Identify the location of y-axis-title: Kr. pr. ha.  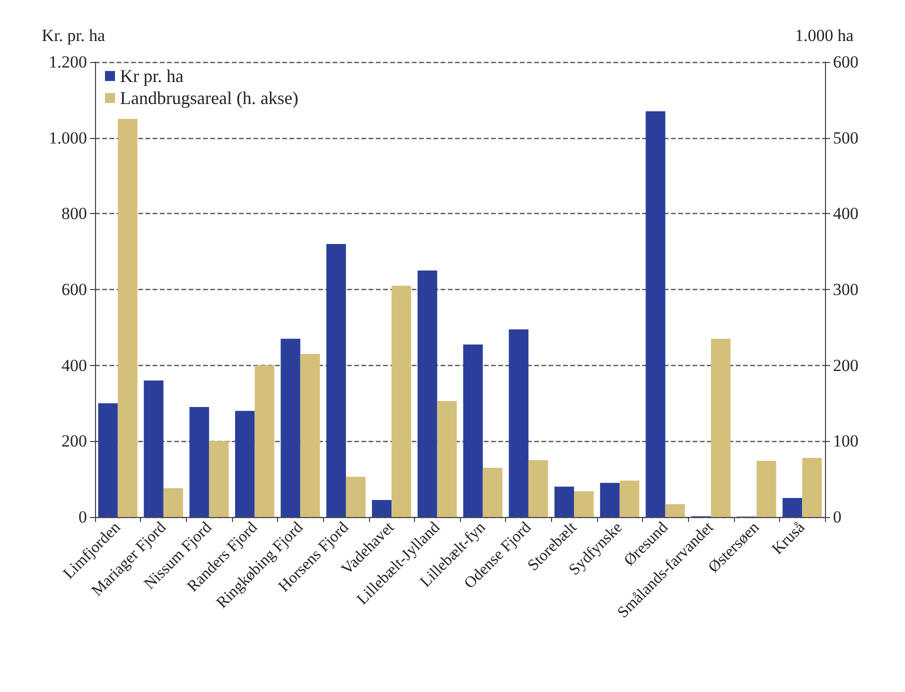
(74, 35).